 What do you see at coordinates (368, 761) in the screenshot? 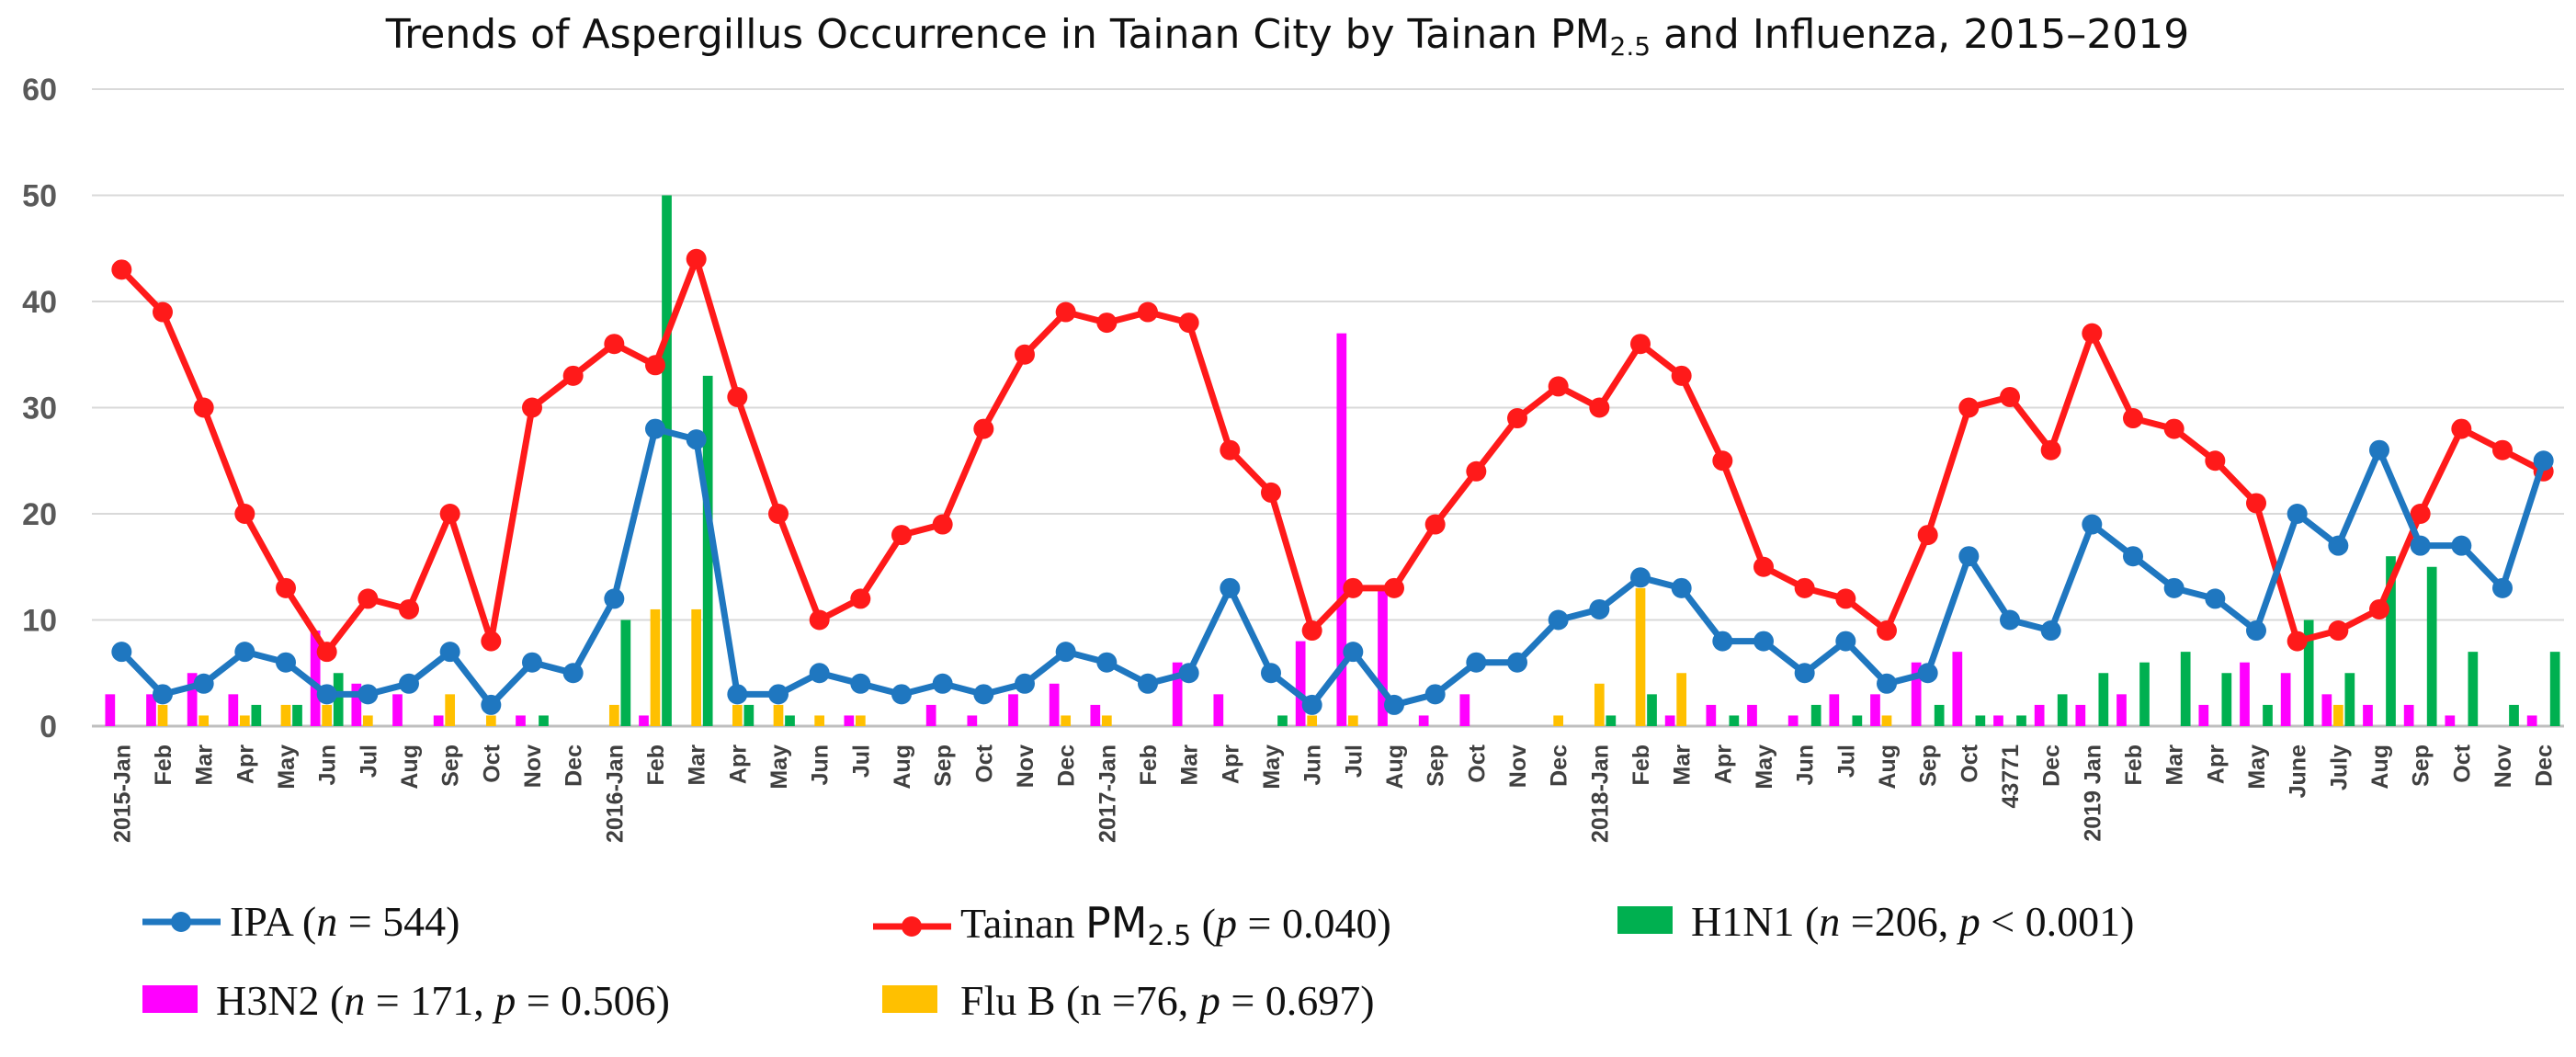
I see `x-tick-label: Jul` at bounding box center [368, 761].